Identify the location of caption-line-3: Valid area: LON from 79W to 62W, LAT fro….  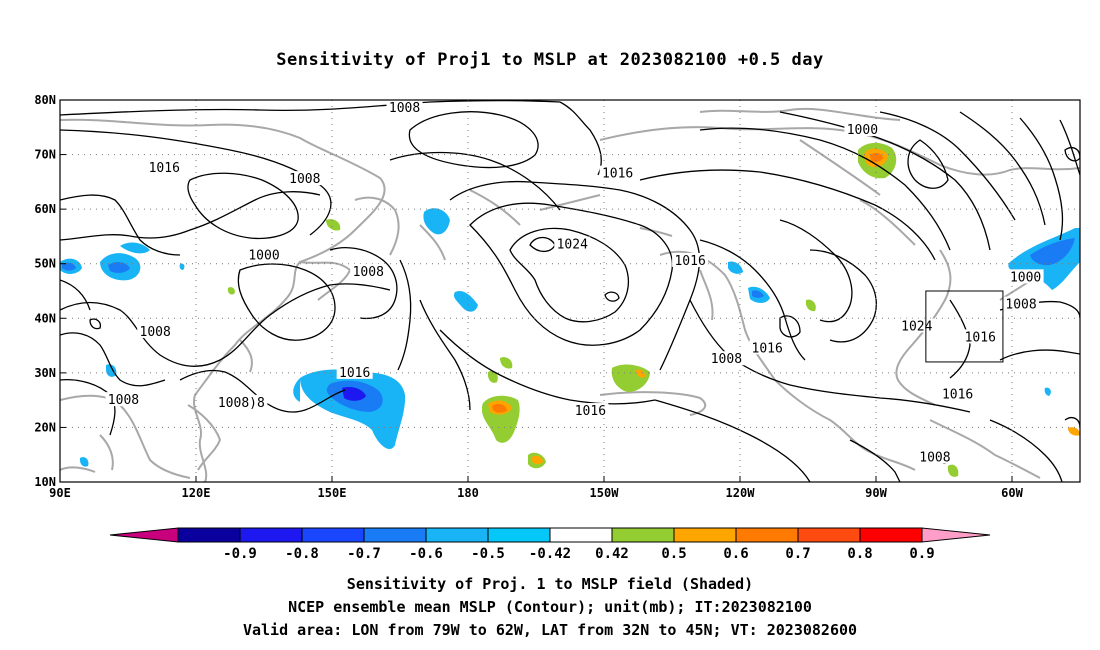
(550, 630).